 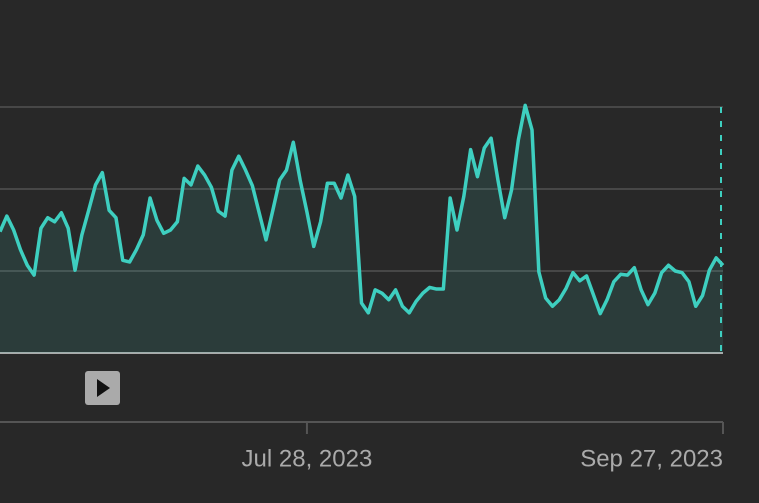 What do you see at coordinates (307, 458) in the screenshot?
I see `x-tick-label: Jul 28, 2023` at bounding box center [307, 458].